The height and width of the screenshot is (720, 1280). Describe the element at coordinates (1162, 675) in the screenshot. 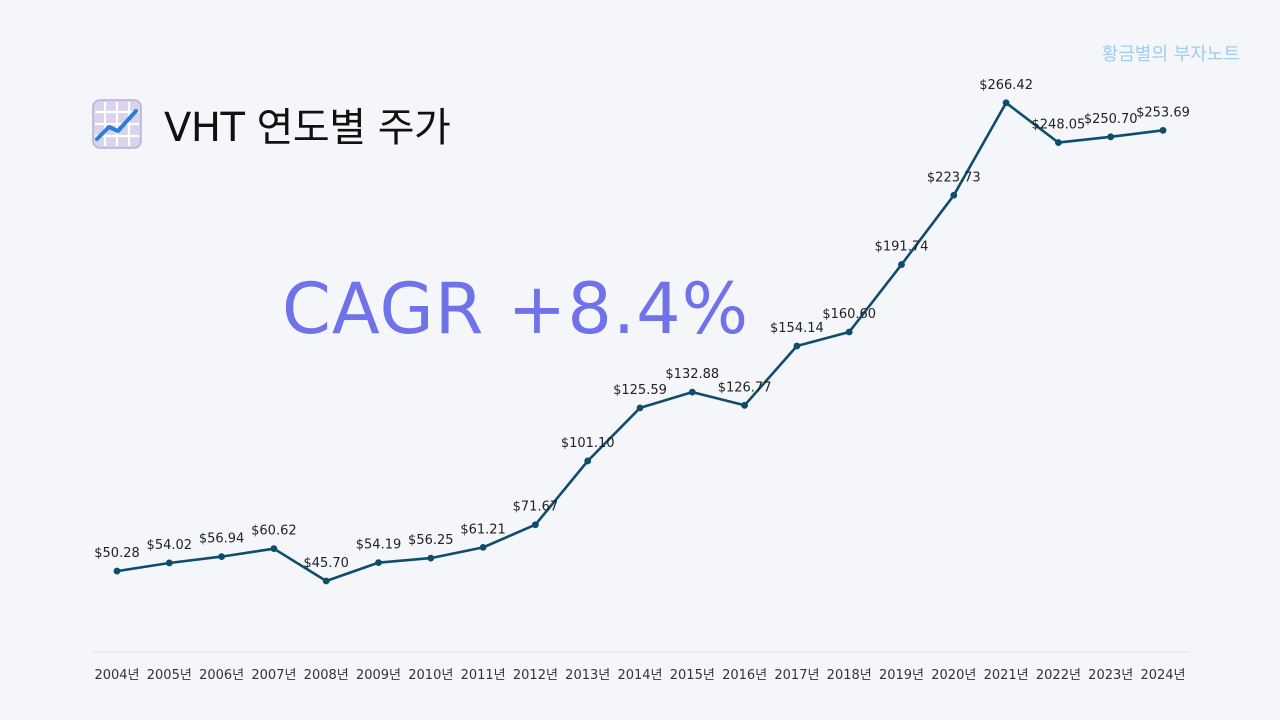

I see `x-tick-label: 2024년` at that location.